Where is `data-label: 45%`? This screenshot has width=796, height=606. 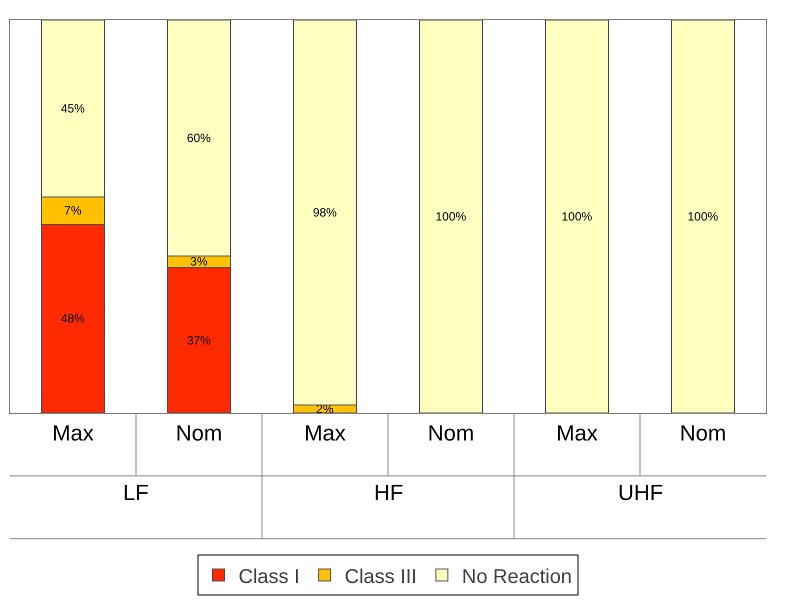
data-label: 45% is located at coordinates (73, 108).